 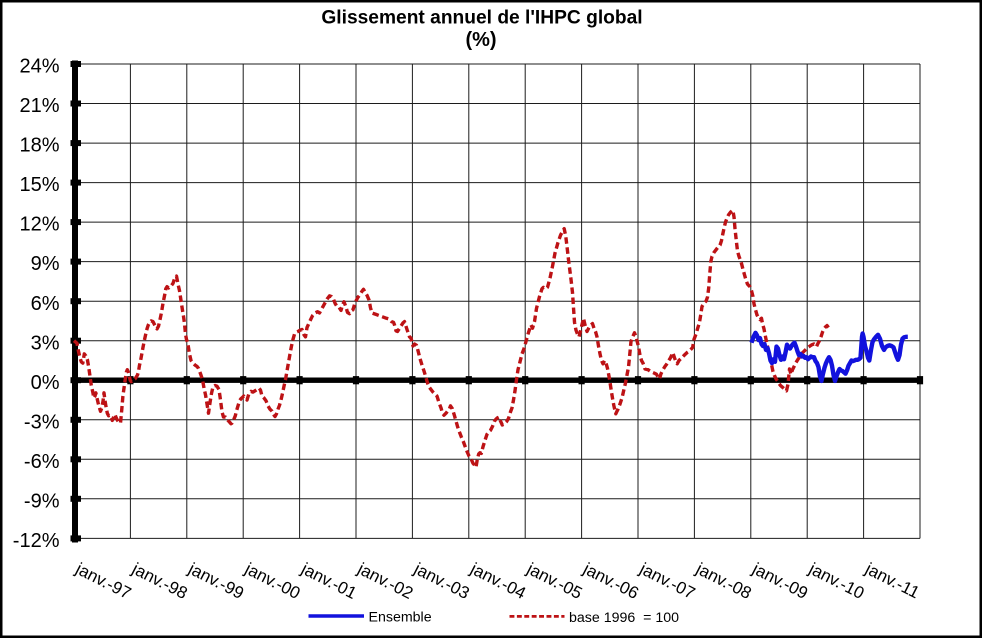 What do you see at coordinates (481, 18) in the screenshot?
I see `svg-text:Glissement annuel de l'IHPC gl: Glissement annuel de l'IHPC global` at bounding box center [481, 18].